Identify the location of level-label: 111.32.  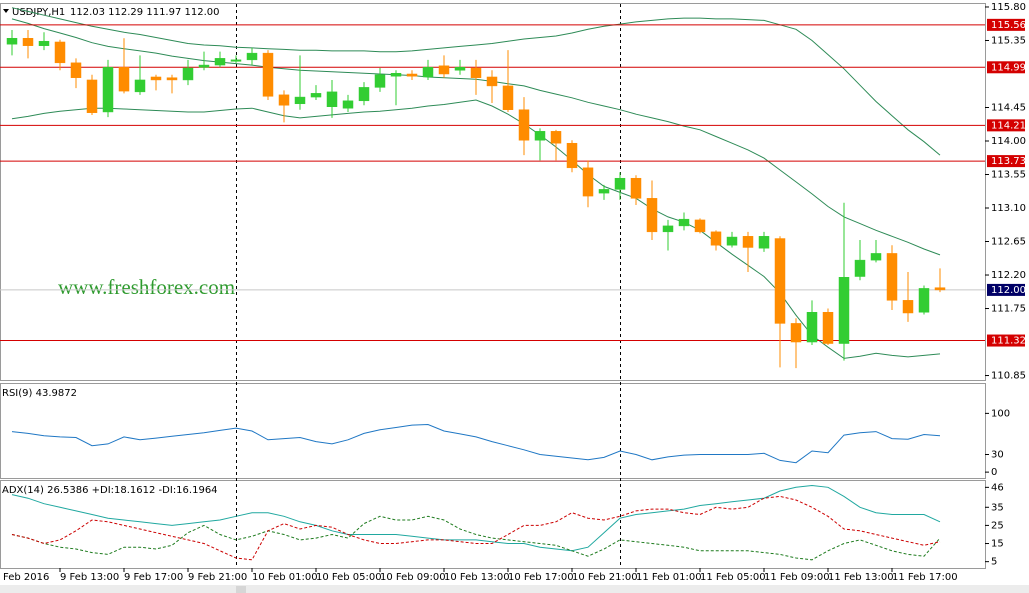
(1008, 341).